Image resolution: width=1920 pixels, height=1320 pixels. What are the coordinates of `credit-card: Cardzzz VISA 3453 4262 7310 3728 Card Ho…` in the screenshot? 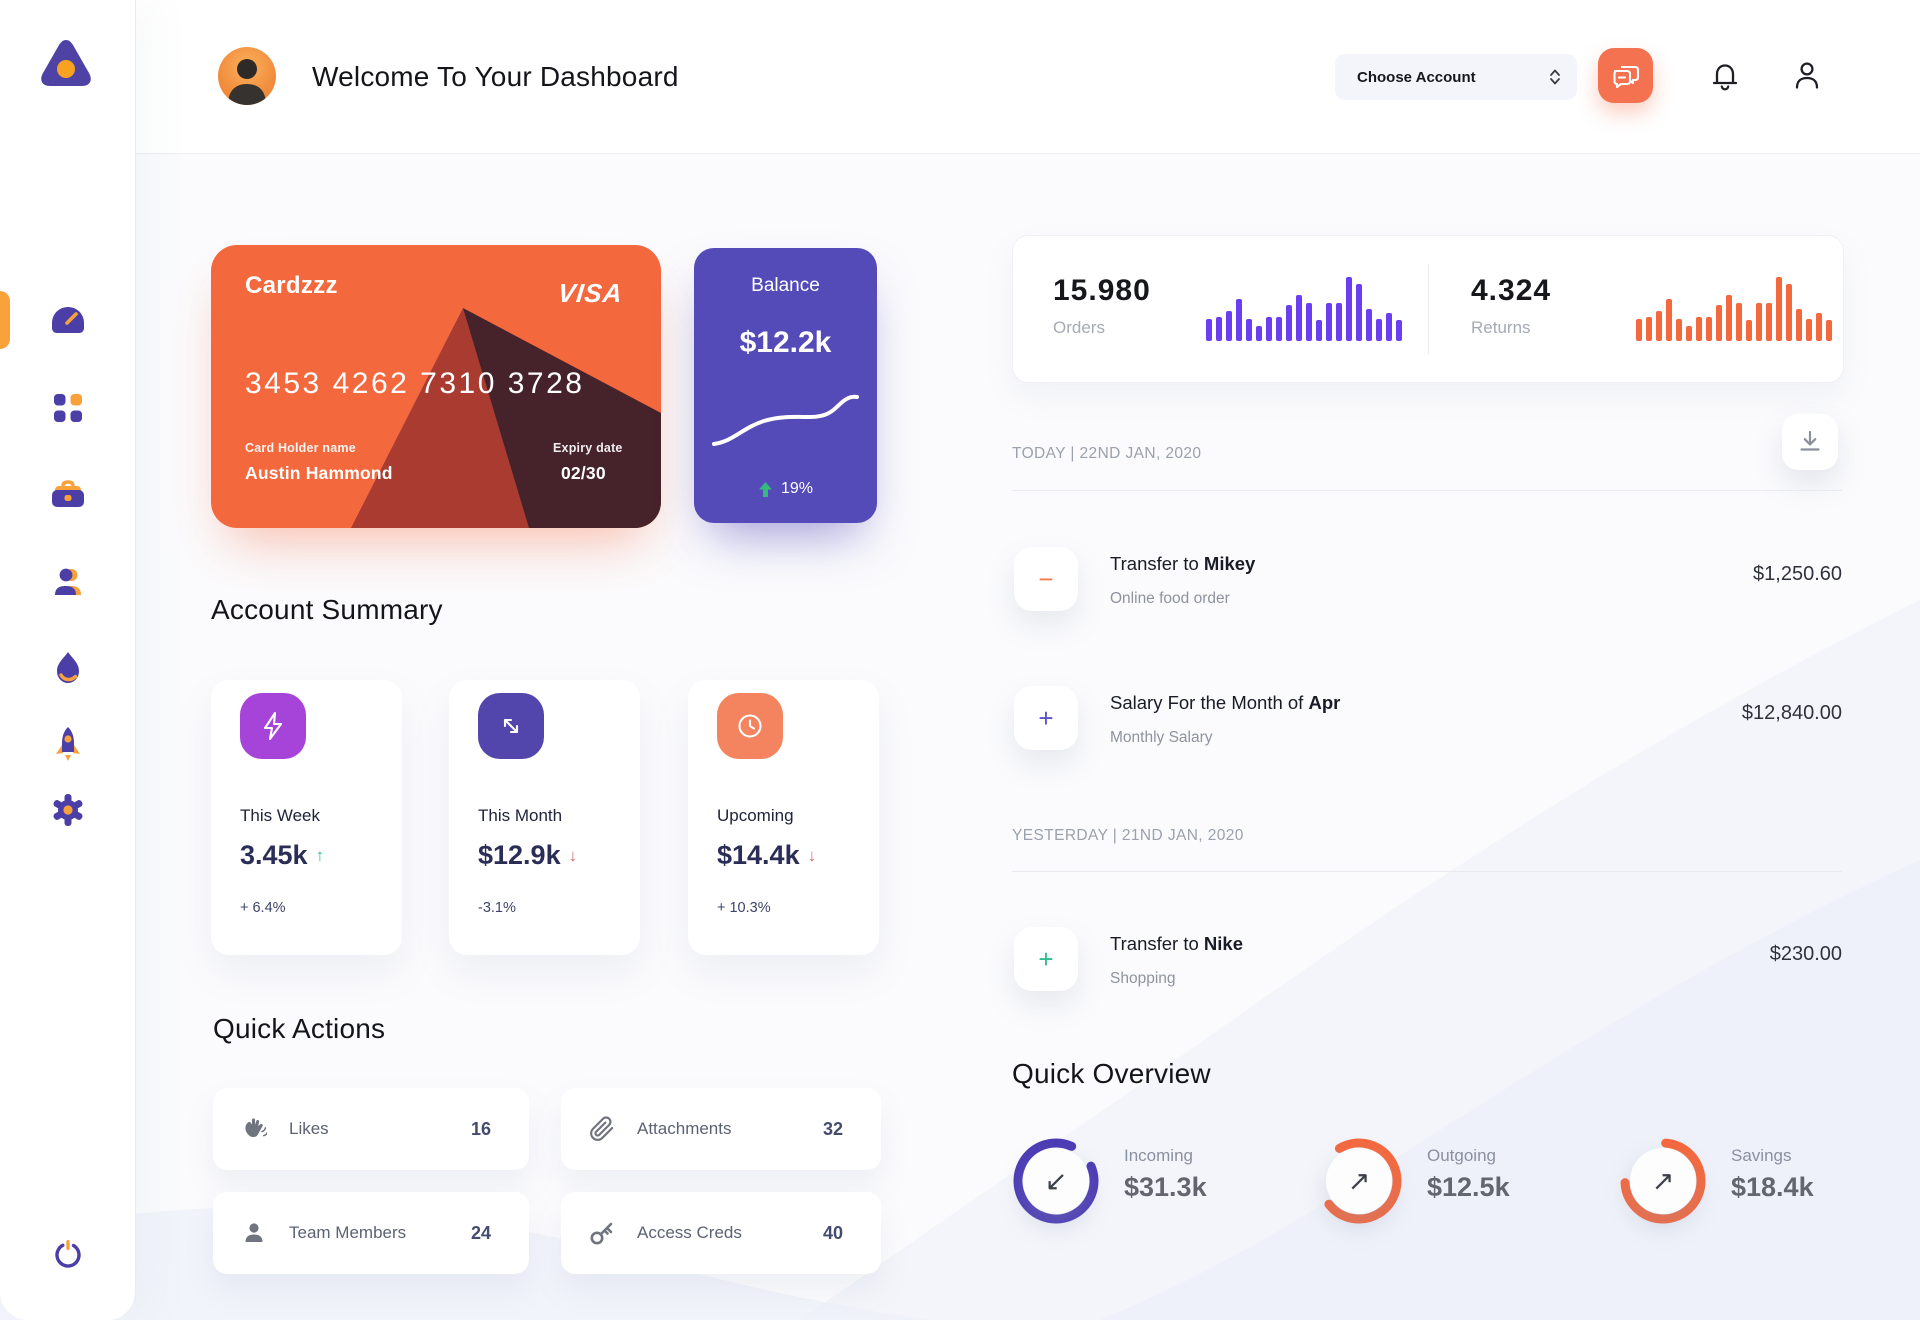 It's located at (436, 386).